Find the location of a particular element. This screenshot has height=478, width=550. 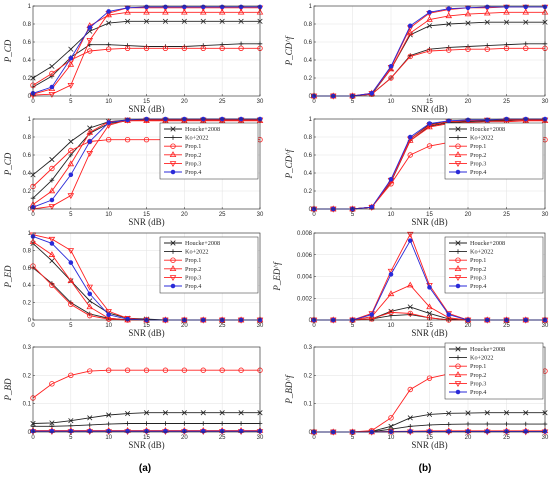

xtick-label-1-1: 5 is located at coordinates (71, 215).